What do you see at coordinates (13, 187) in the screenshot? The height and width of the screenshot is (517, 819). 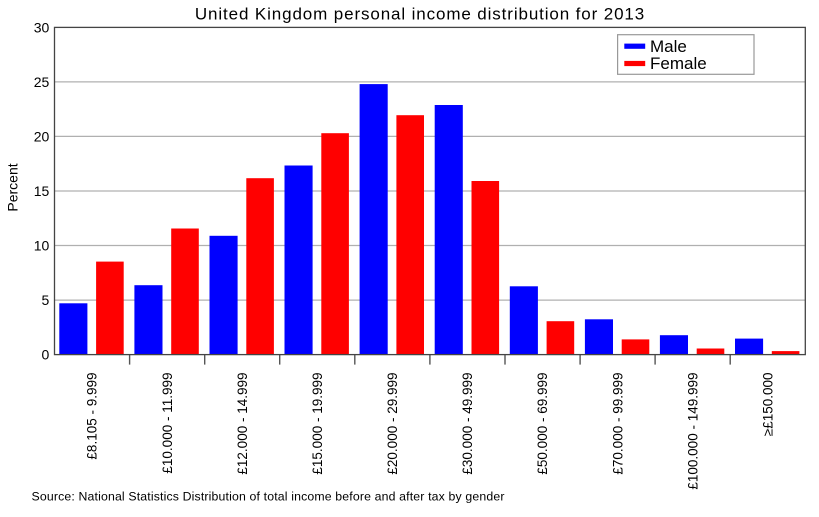 I see `svg-text: Percent` at bounding box center [13, 187].